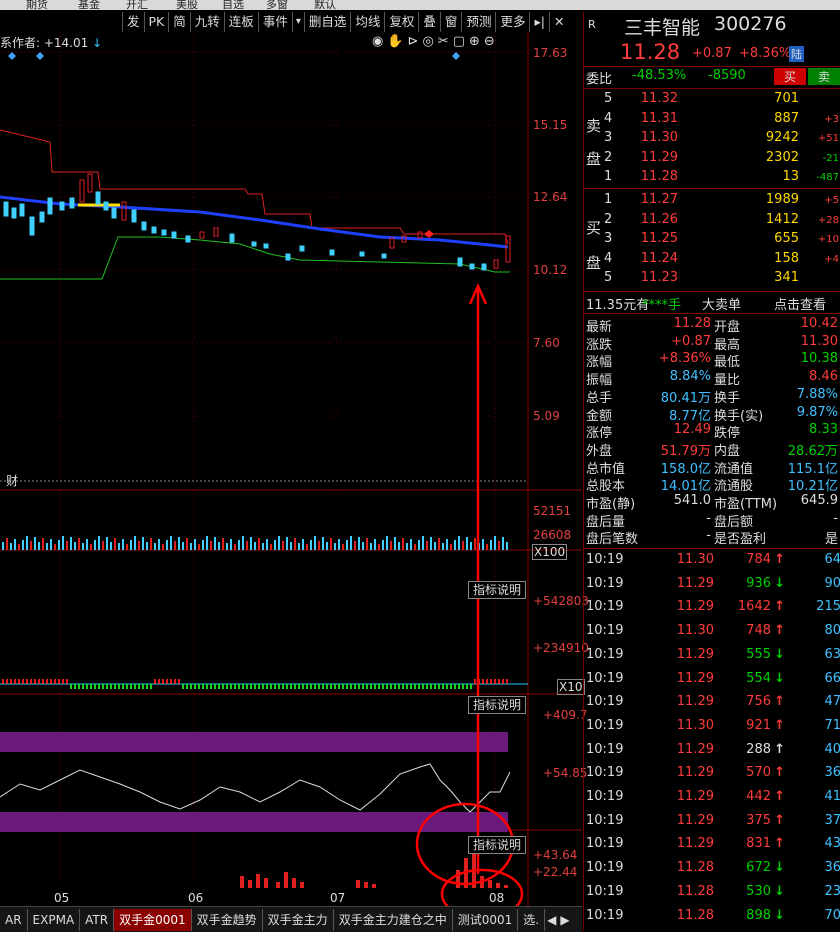 Image resolution: width=840 pixels, height=932 pixels. I want to click on toolbar-window: 窗, so click(450, 22).